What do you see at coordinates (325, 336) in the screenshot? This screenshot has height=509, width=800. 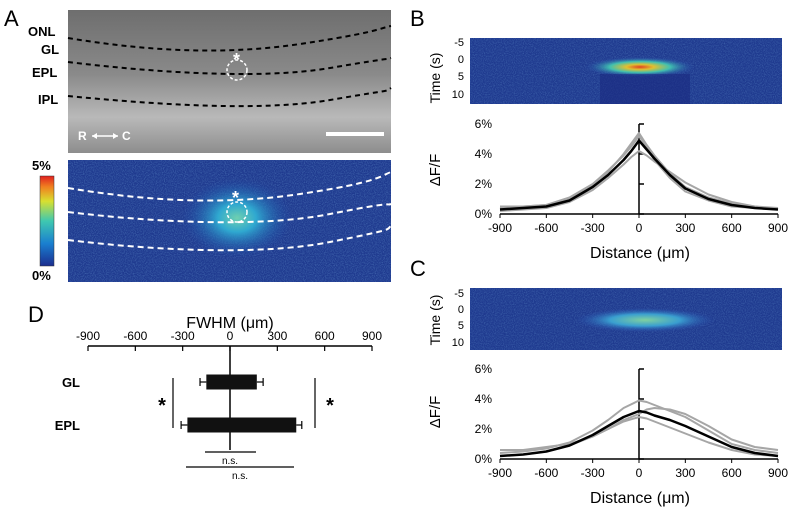 I see `fwhm-xtick-label: 600` at bounding box center [325, 336].